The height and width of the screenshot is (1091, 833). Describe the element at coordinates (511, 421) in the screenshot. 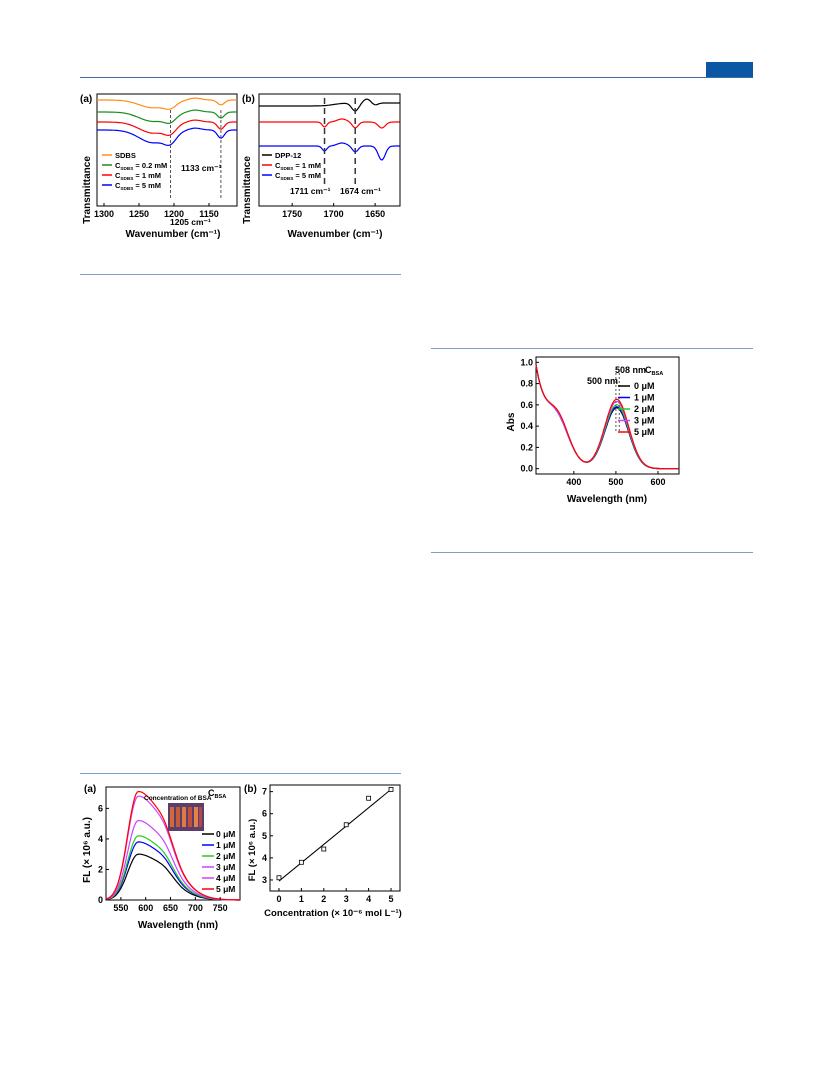

I see `y-axis-label: Abs` at that location.